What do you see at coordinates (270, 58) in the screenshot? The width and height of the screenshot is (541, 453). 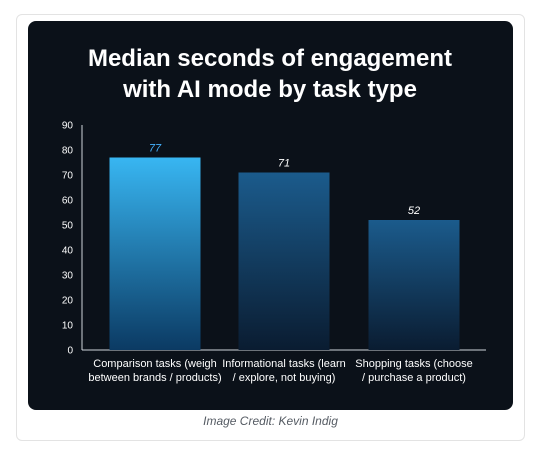 I see `chart-title-line-1: Median seconds of engagement` at bounding box center [270, 58].